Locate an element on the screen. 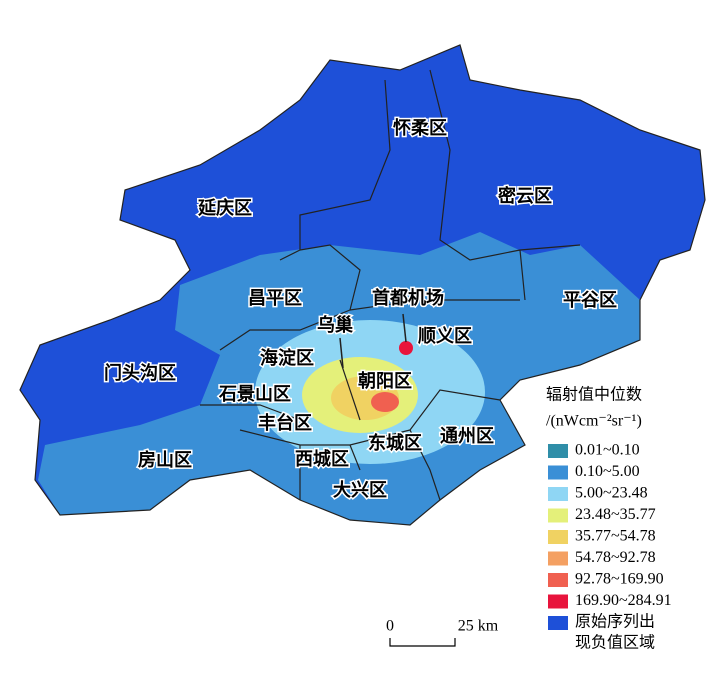 This screenshot has height=679, width=726. district-label: 大兴区 is located at coordinates (360, 489).